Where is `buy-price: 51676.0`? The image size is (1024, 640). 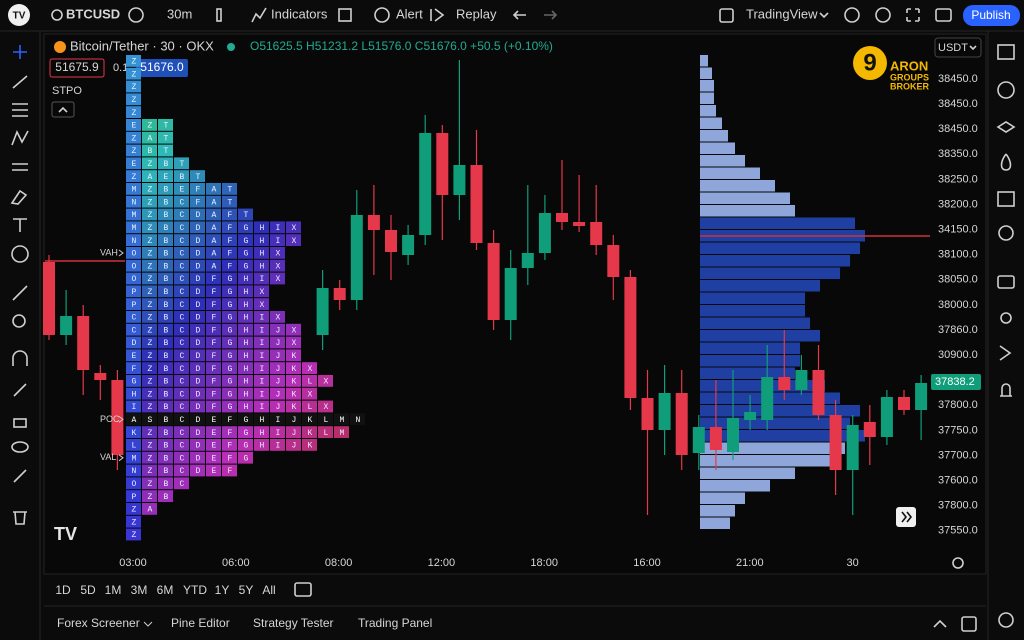
buy-price: 51676.0 is located at coordinates (162, 67).